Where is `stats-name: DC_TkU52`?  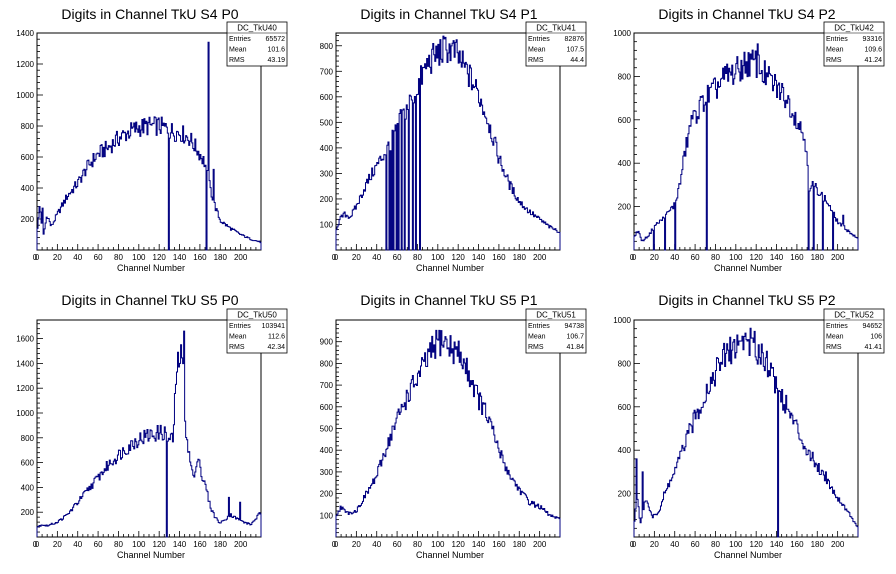 stats-name: DC_TkU52 is located at coordinates (854, 315).